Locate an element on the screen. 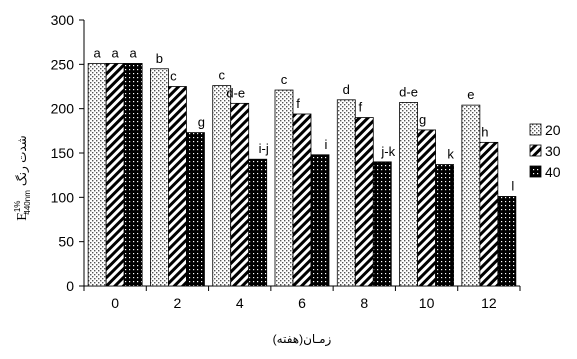 Image resolution: width=577 pixels, height=359 pixels. y-axis-title-text: شدت رنگ is located at coordinates (22, 160).